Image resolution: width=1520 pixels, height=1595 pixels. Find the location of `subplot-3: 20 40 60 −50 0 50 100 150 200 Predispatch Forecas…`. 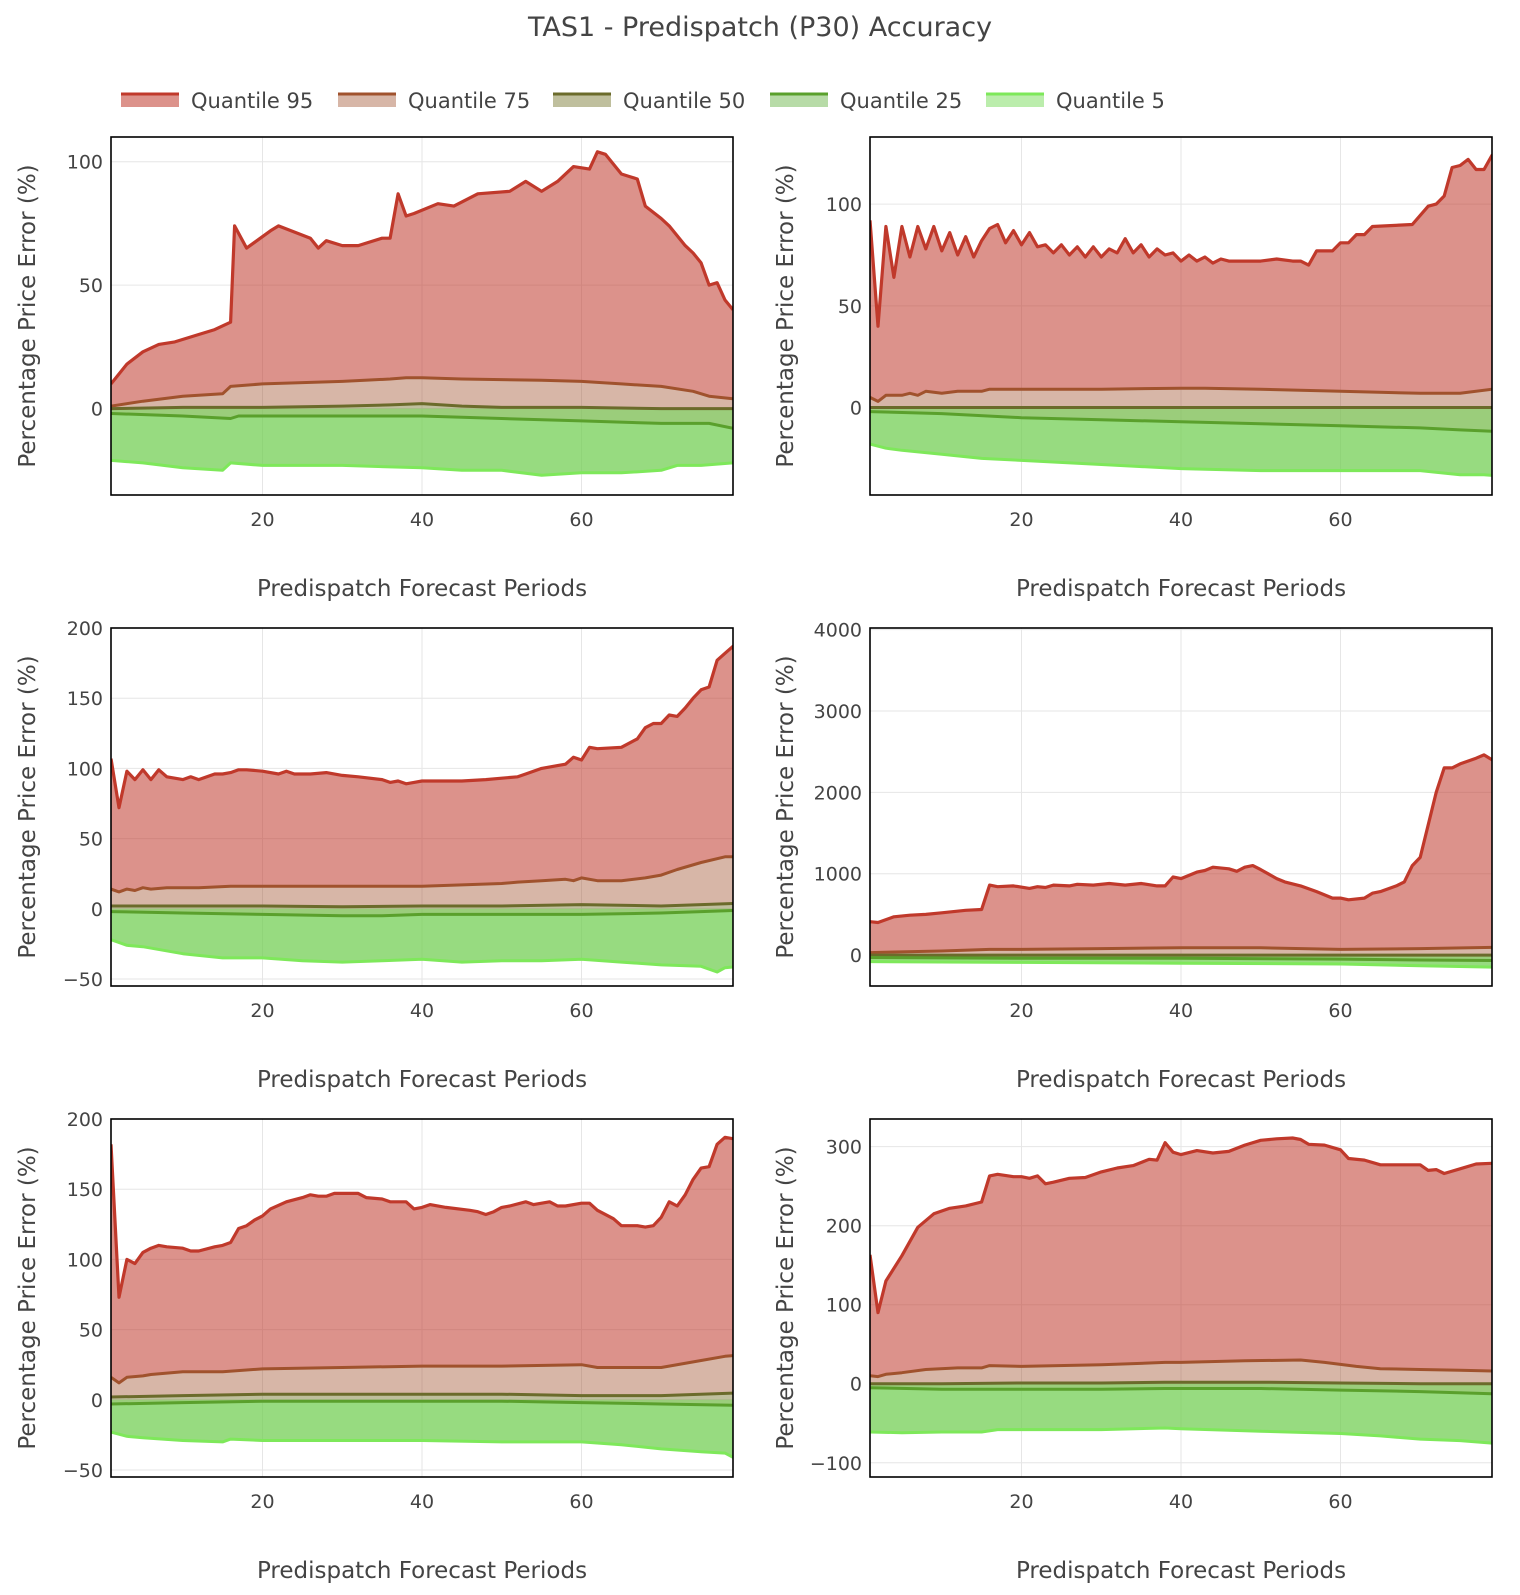

subplot-3: 20 40 60 −50 0 50 100 150 200 Predispatch Forecas… is located at coordinates (374, 855).